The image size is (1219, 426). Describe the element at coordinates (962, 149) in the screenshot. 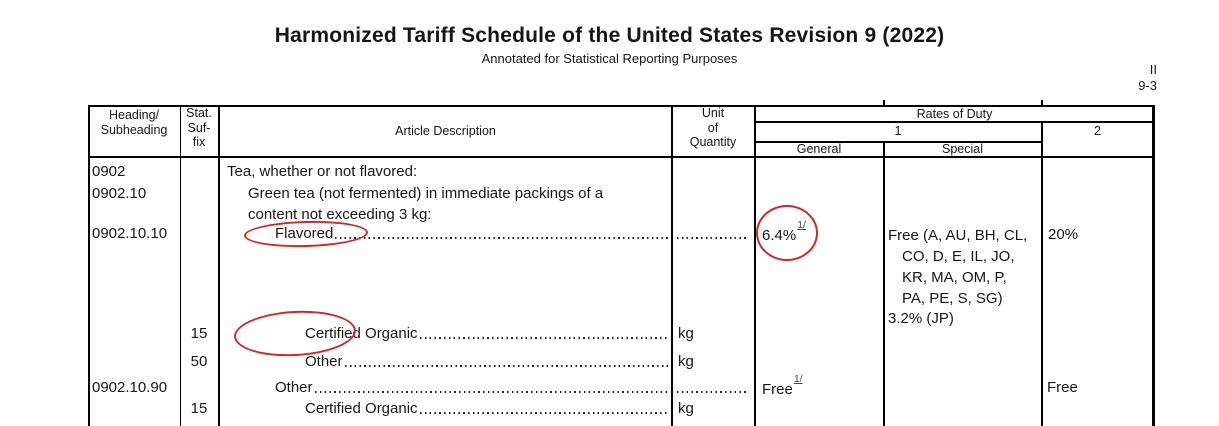

I see `header-special: Special` at that location.